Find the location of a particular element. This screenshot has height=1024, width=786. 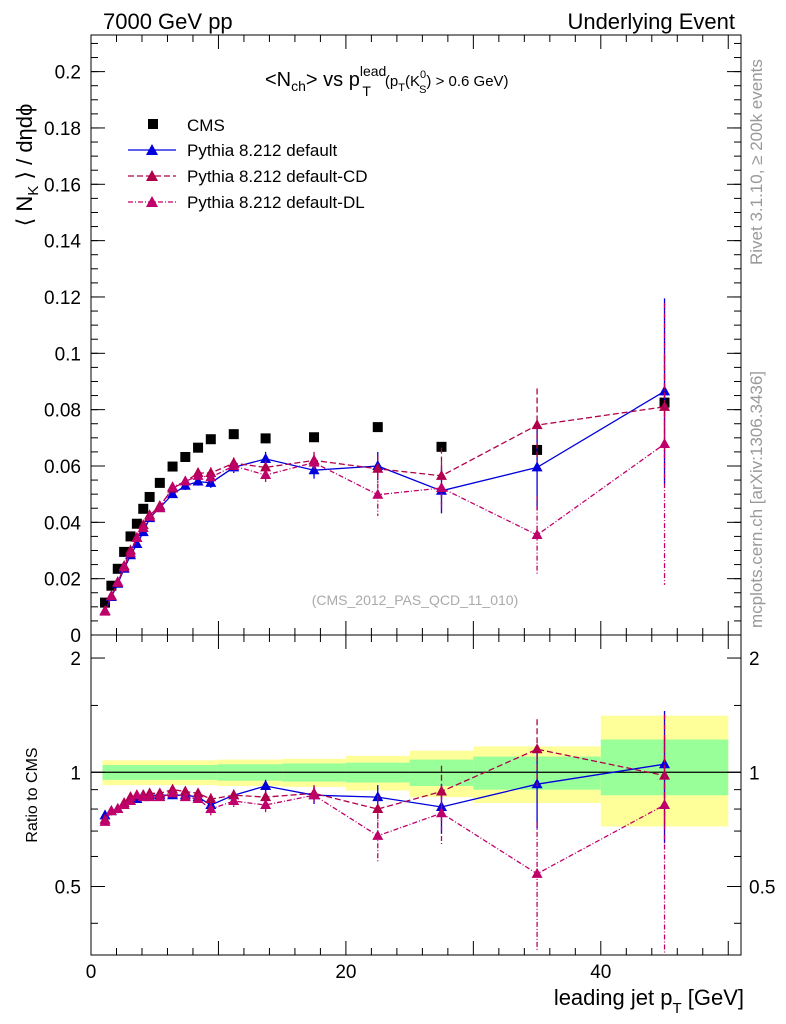

title-cut-T: T is located at coordinates (401, 88).